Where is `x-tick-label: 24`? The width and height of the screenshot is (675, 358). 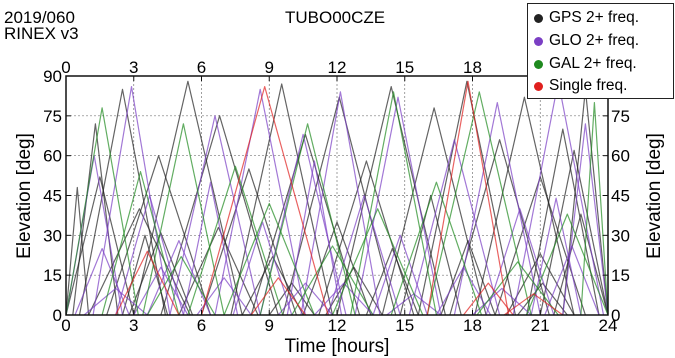
x-tick-label: 24 is located at coordinates (608, 325).